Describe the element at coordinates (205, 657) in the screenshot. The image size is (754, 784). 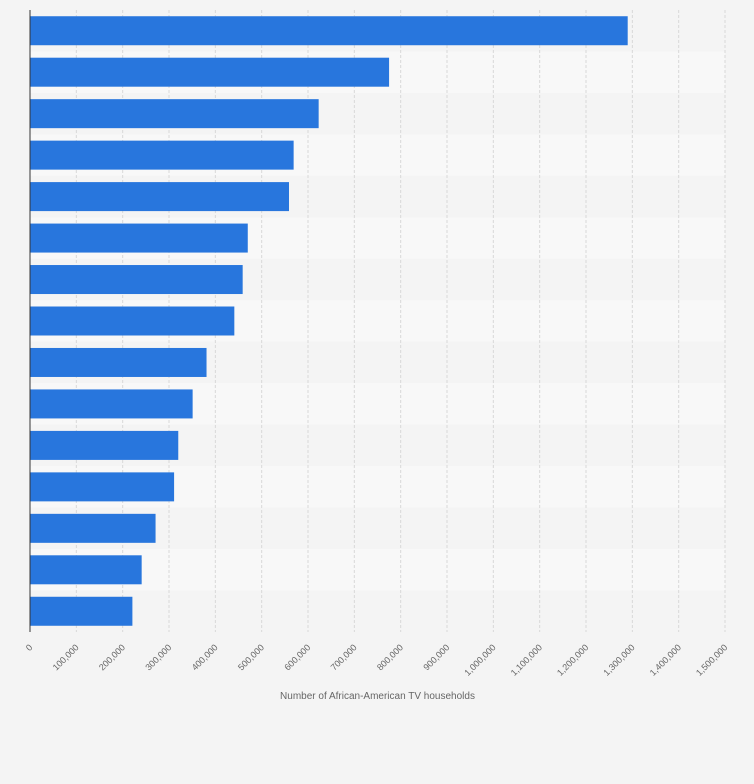
I see `x-tick-label: 400,000` at that location.